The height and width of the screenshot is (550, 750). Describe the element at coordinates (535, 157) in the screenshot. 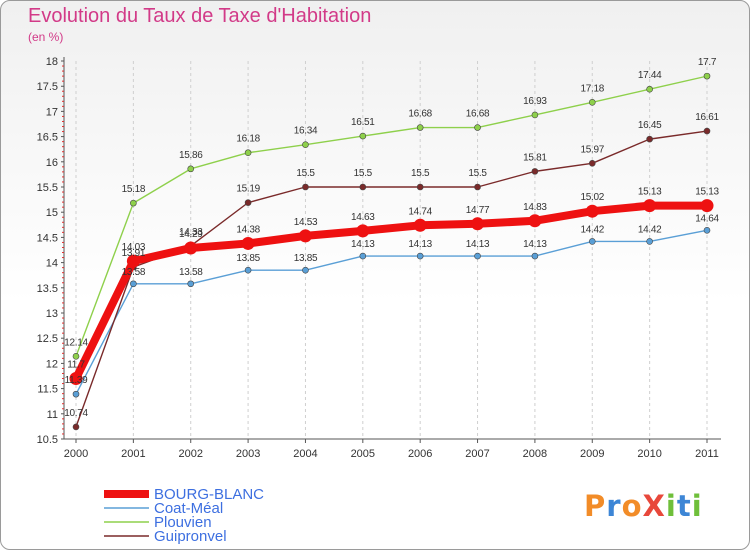

I see `data-label: 15.81` at that location.